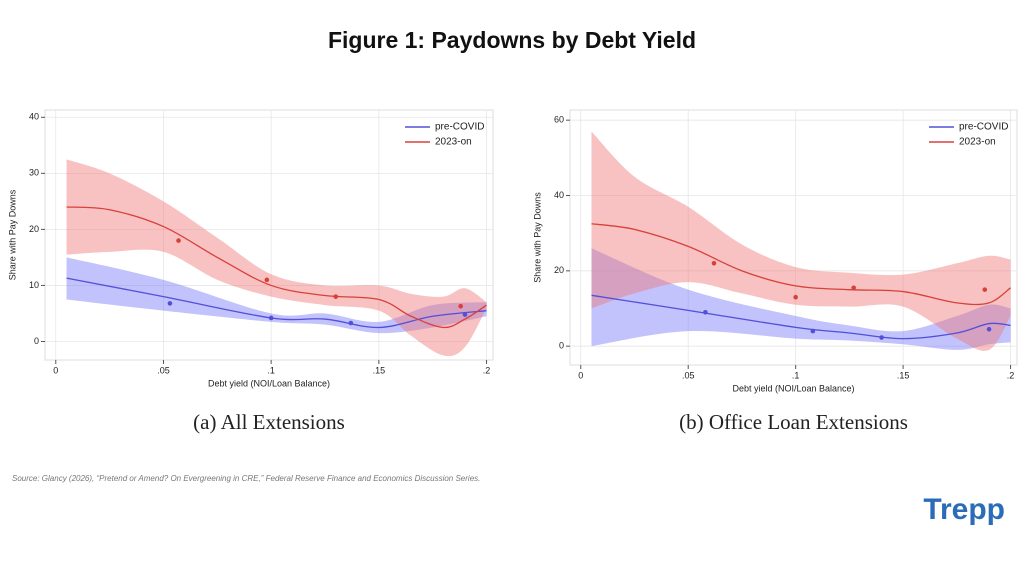  Describe the element at coordinates (269, 422) in the screenshot. I see `panel-caption: (a) All Extensions` at that location.